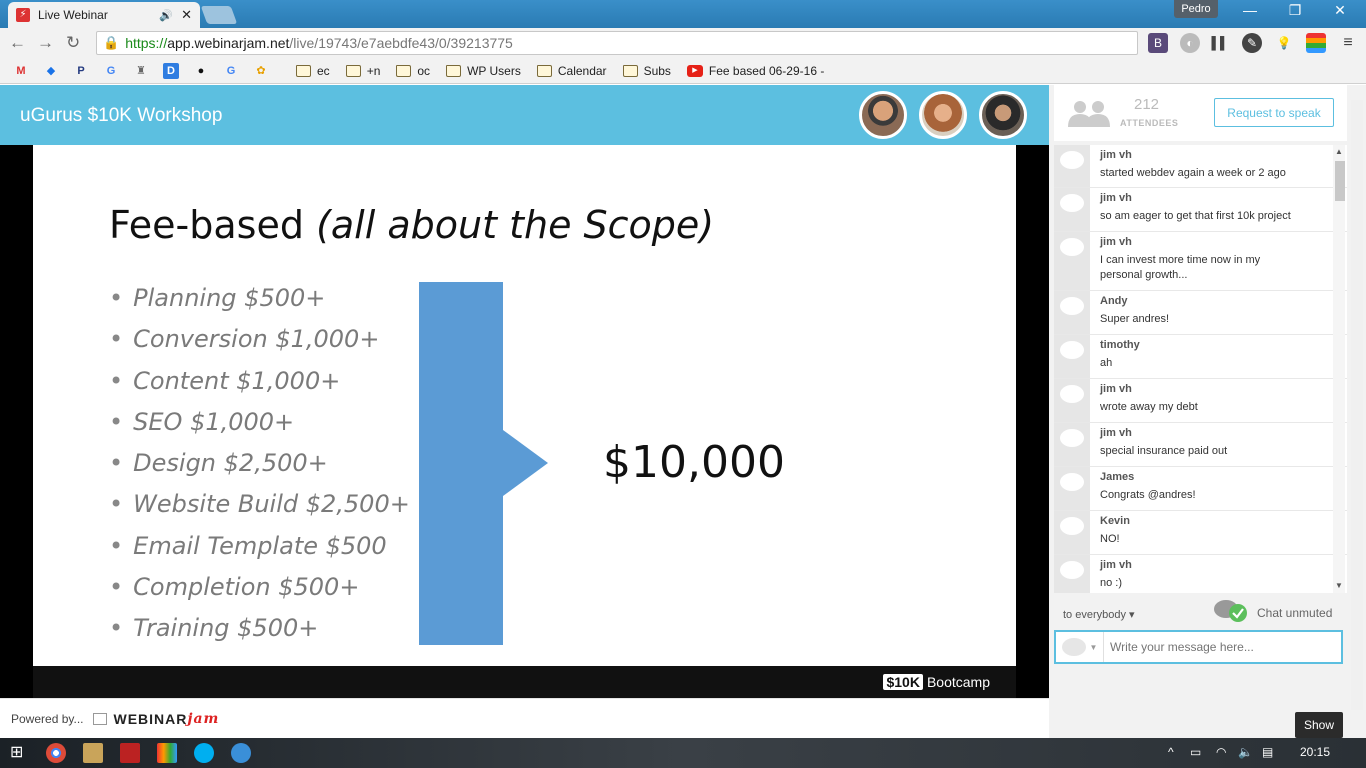 This screenshot has width=1366, height=768. I want to click on slide-footer: $10K Bootcamp, so click(524, 682).